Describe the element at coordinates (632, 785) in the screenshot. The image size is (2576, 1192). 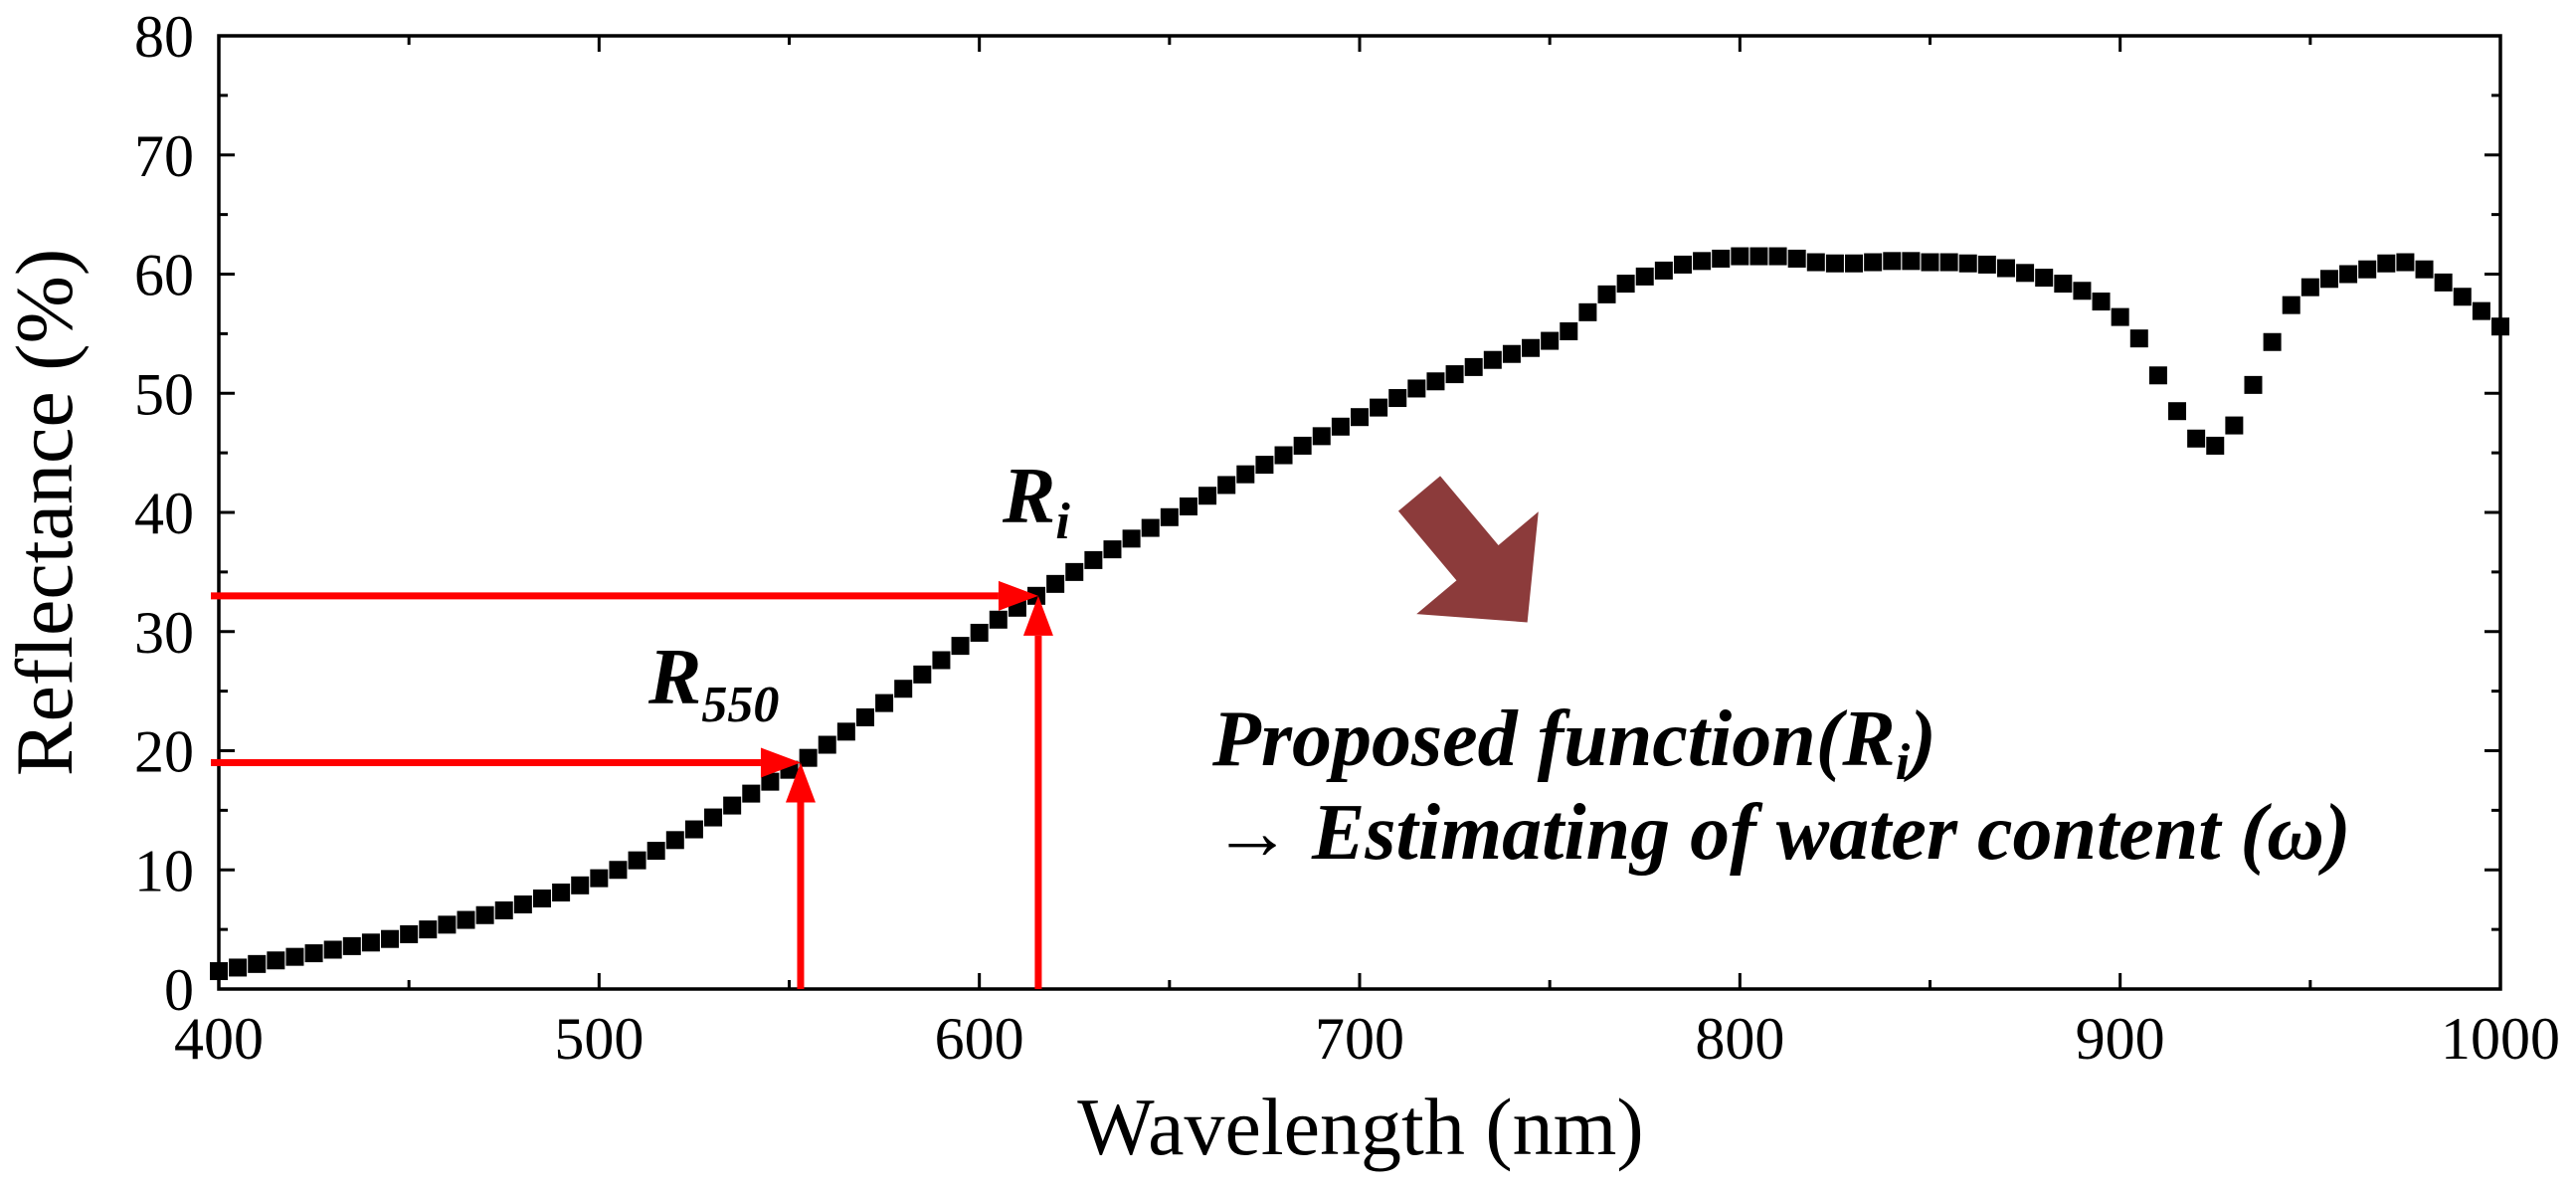
I see `annotation-arrows` at that location.